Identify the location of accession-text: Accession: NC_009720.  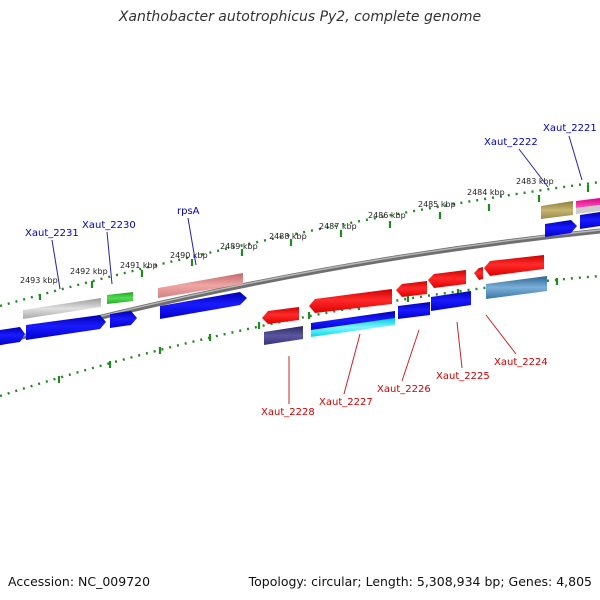
(79, 581).